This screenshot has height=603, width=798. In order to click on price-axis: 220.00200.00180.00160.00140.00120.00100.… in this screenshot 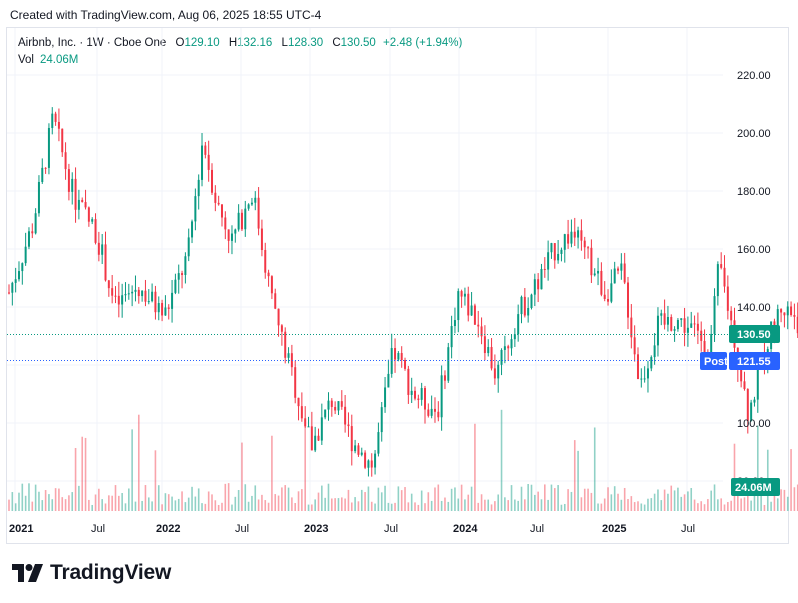, I will do `click(754, 279)`.